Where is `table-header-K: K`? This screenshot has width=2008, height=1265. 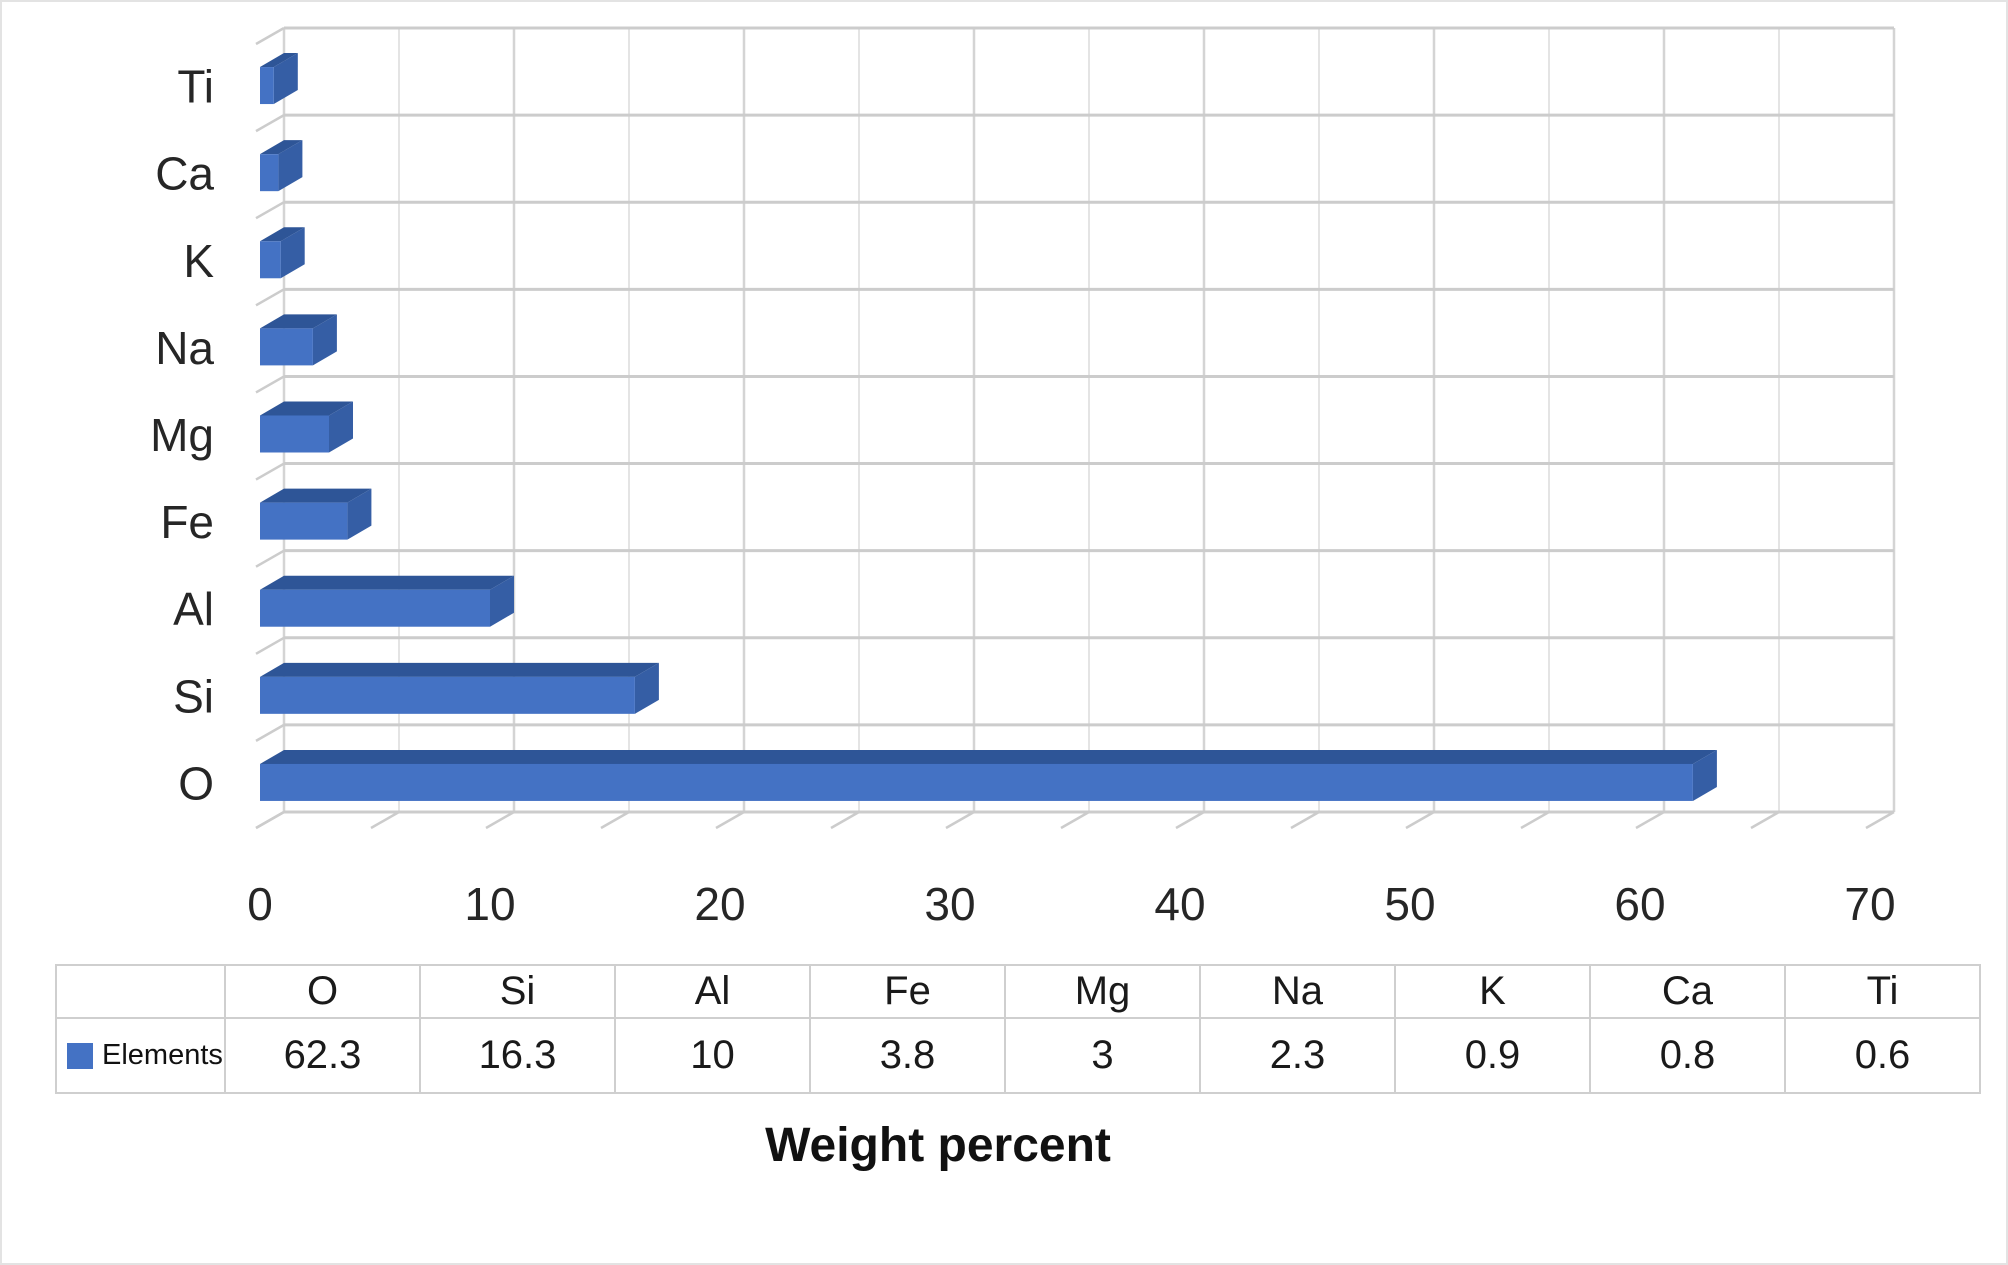
table-header-K: K is located at coordinates (1492, 991).